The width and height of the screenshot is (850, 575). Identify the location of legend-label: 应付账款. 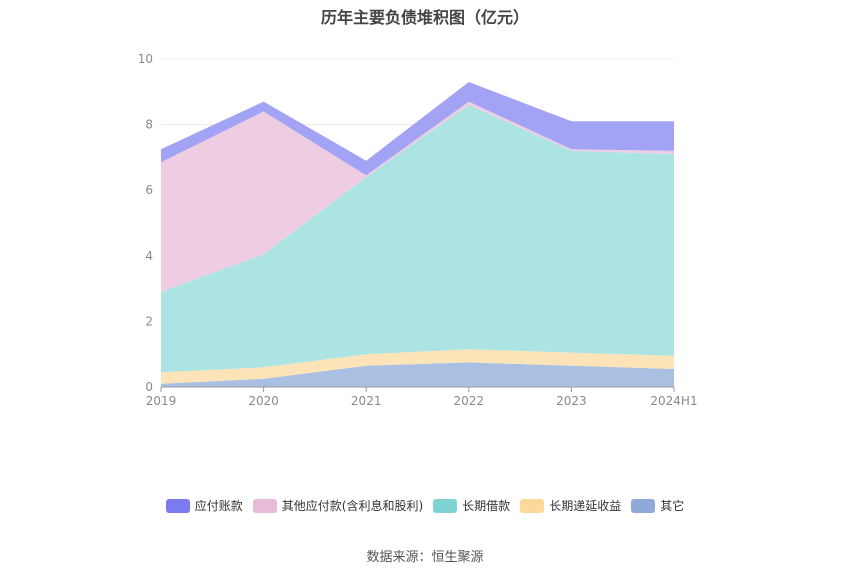
(218, 506).